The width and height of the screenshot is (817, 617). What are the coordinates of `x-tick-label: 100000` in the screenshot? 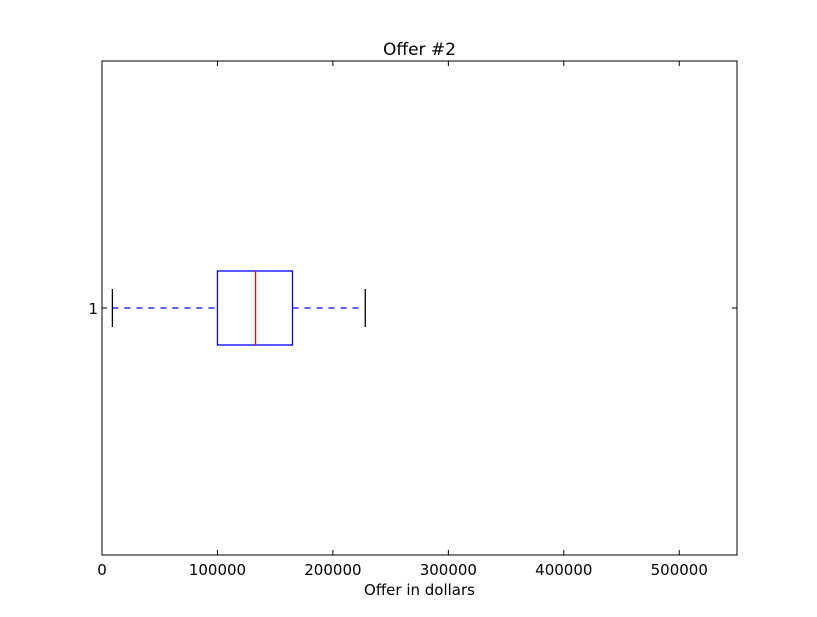 It's located at (217, 570).